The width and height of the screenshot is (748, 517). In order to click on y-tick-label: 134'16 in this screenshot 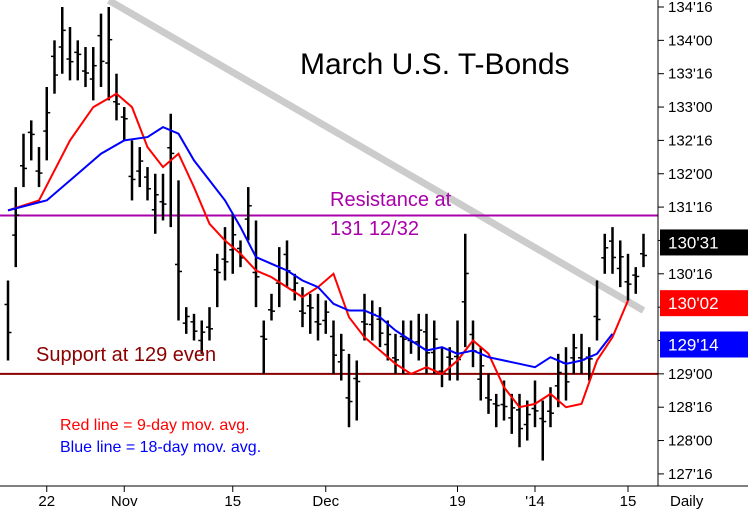, I will do `click(690, 8)`.